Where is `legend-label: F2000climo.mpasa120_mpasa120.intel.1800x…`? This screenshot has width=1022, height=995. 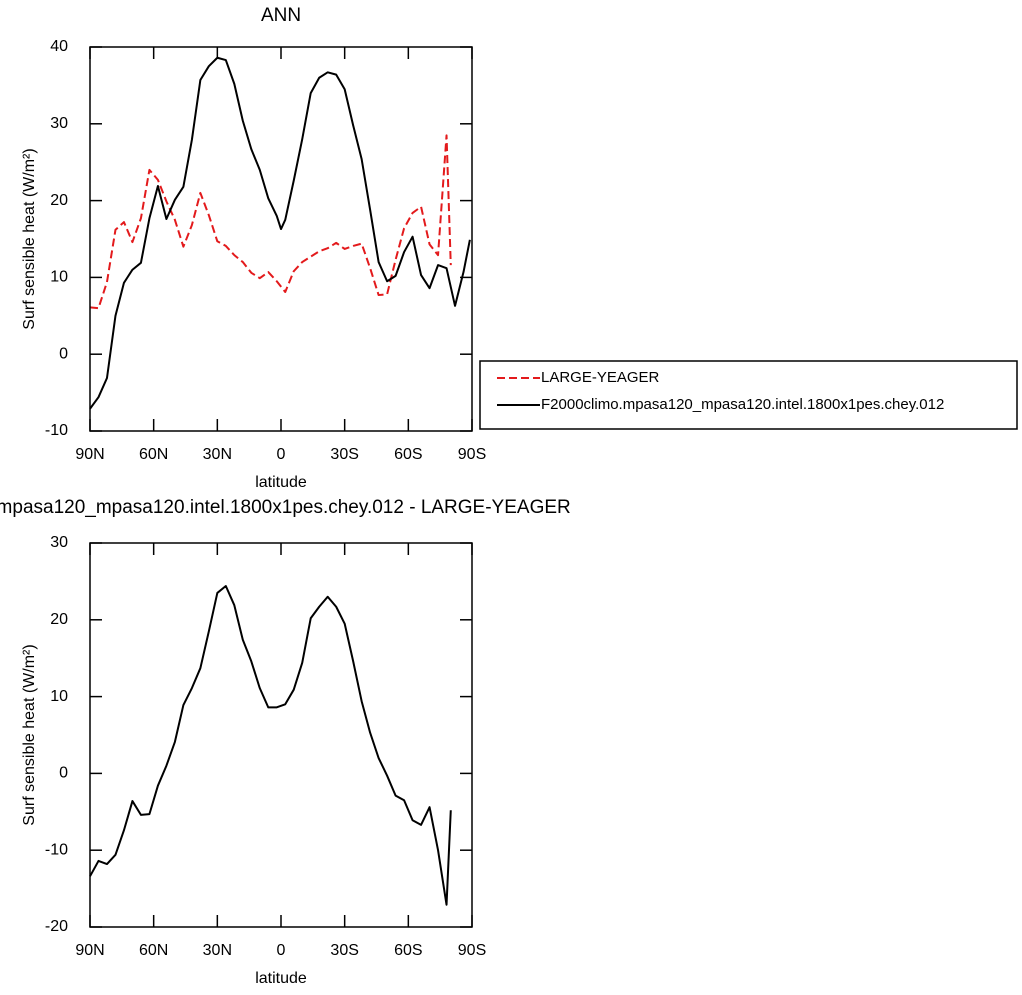 legend-label: F2000climo.mpasa120_mpasa120.intel.1800x… is located at coordinates (742, 404).